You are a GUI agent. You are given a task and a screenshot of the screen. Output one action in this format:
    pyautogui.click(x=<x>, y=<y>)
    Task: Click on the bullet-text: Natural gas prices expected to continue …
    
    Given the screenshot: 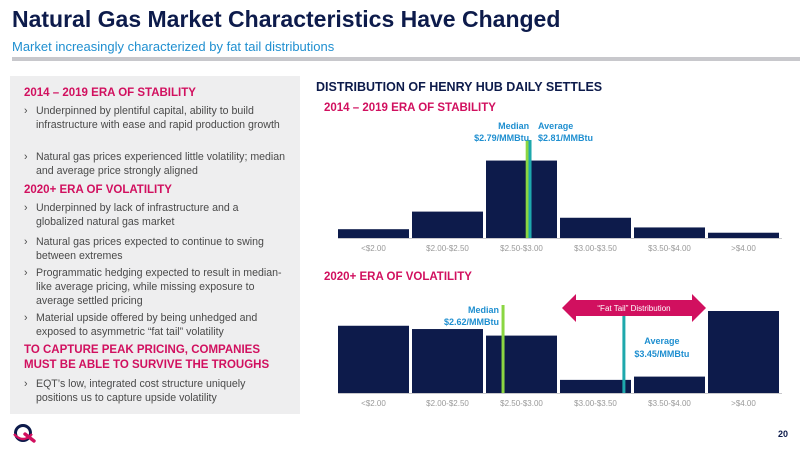 What is the action you would take?
    pyautogui.click(x=150, y=249)
    